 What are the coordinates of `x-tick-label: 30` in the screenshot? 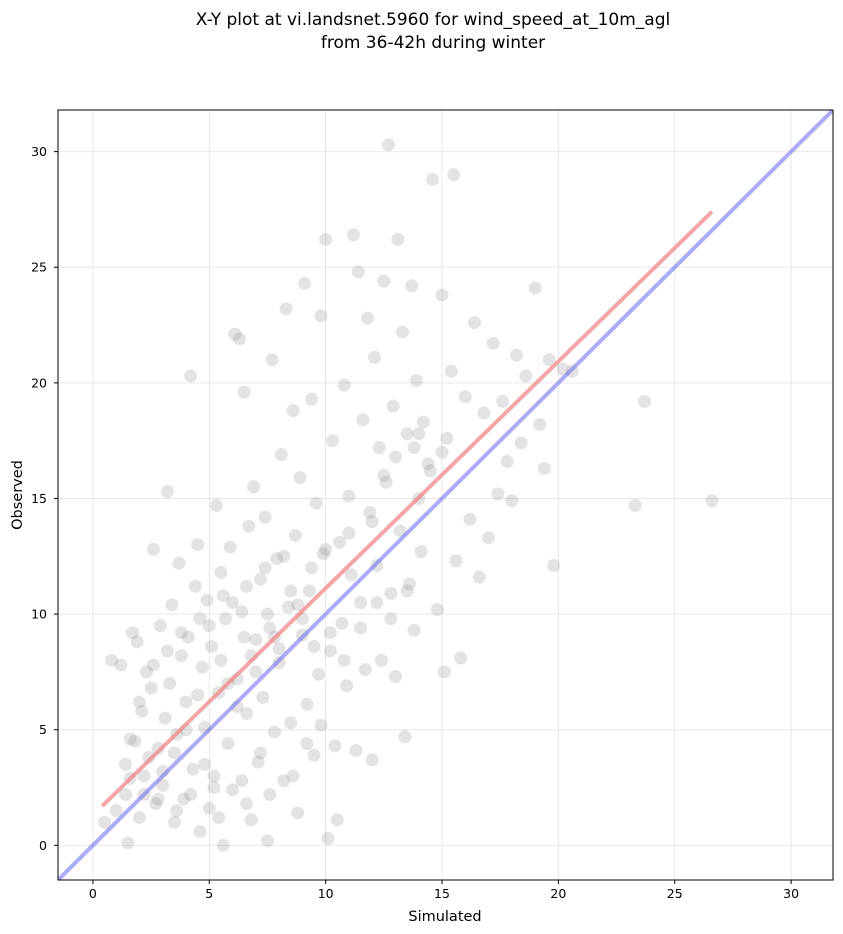 It's located at (791, 893).